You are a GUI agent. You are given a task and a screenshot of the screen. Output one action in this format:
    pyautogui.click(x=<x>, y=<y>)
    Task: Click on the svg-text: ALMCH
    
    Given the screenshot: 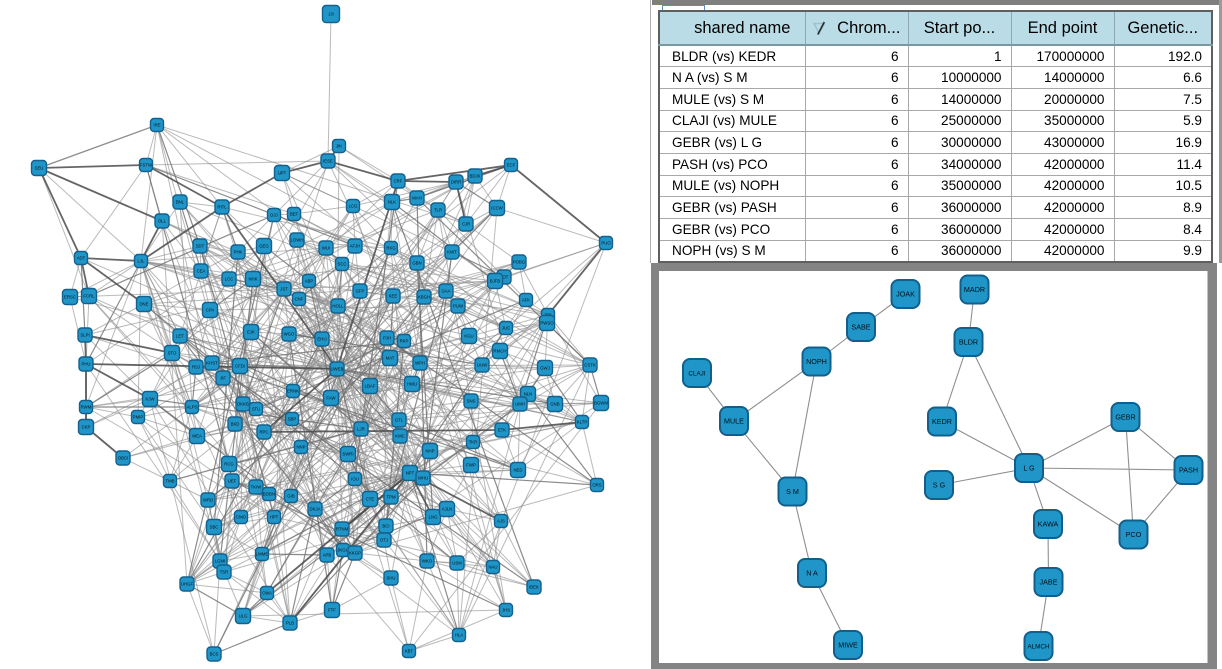 What is the action you would take?
    pyautogui.click(x=1038, y=646)
    